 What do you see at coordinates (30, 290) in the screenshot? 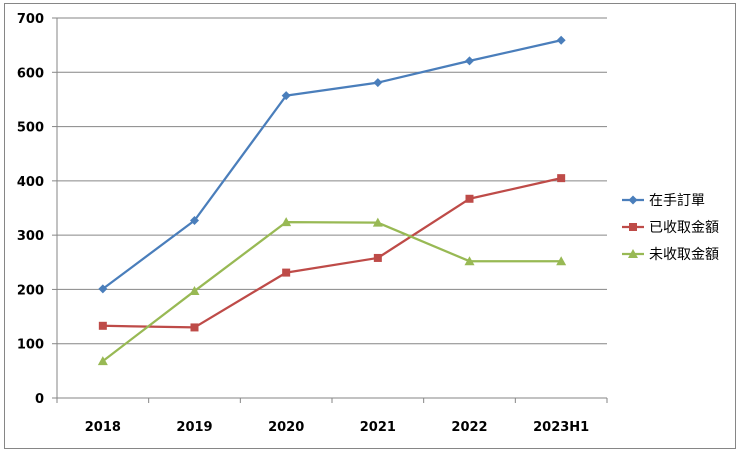
I see `y-tick-label: 200` at bounding box center [30, 290].